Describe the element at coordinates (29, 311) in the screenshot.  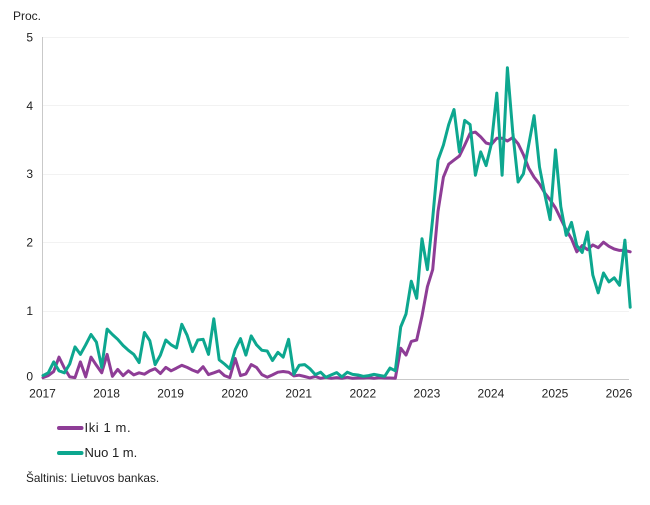
I see `svg-text: 1` at that location.